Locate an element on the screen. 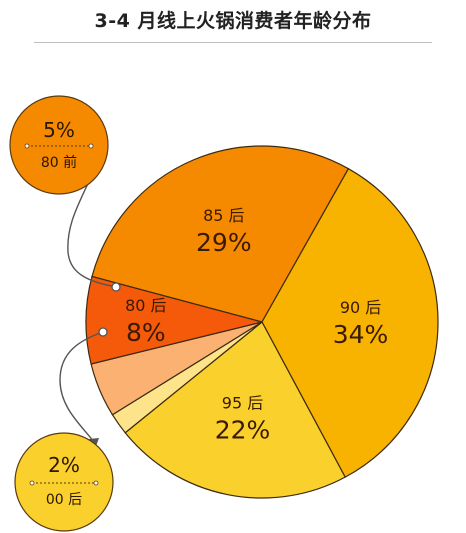 Image resolution: width=466 pixels, height=533 pixels. callout-top-name: 80 前 is located at coordinates (59, 162).